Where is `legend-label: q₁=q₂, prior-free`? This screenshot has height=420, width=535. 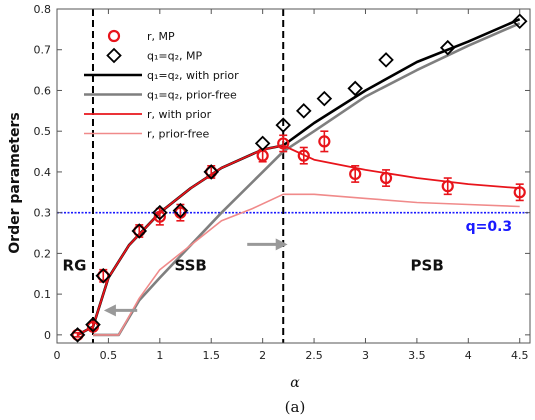
legend-label: q₁=q₂, prior-free is located at coordinates (192, 95).